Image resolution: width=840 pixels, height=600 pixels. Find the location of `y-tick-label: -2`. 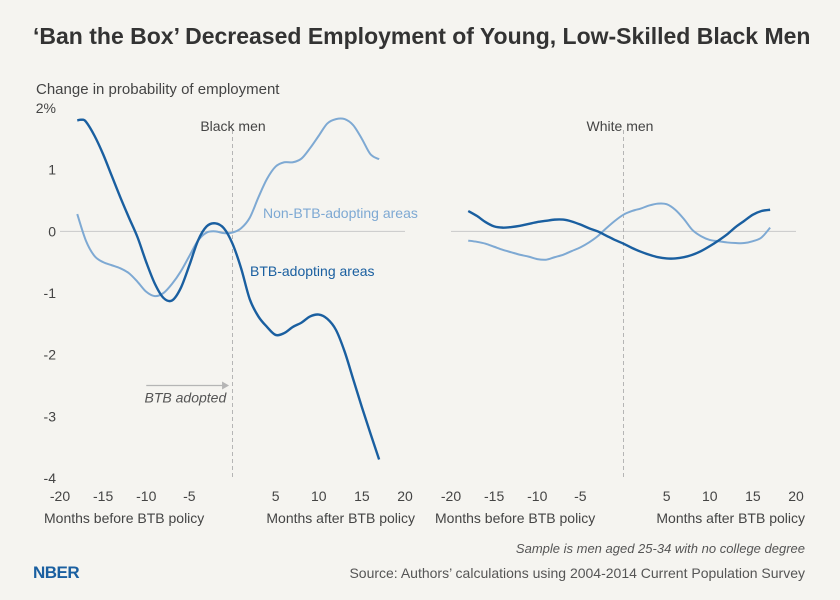

y-tick-label: -2 is located at coordinates (50, 355).